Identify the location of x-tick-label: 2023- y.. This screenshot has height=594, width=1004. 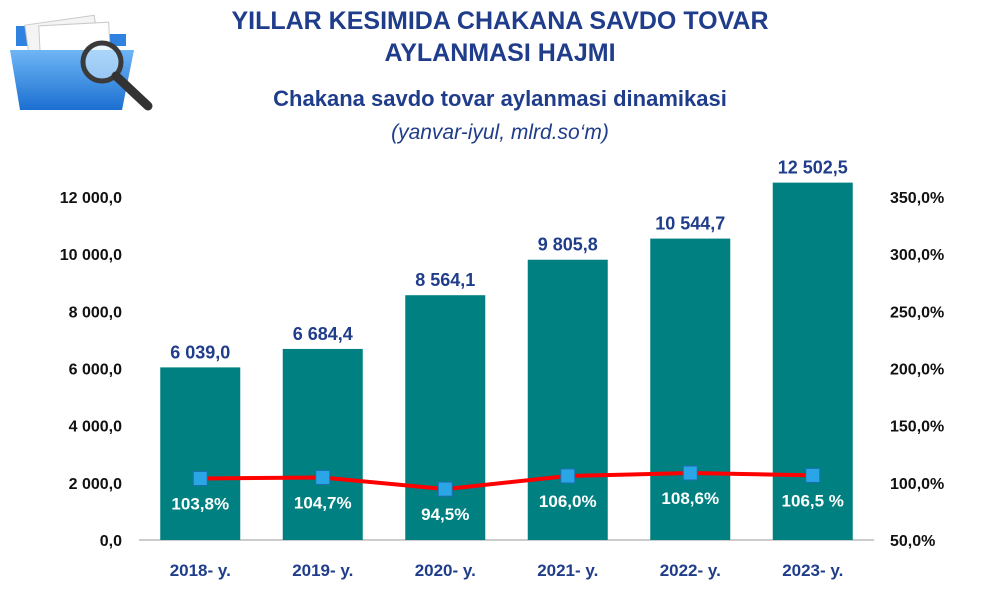
(812, 570).